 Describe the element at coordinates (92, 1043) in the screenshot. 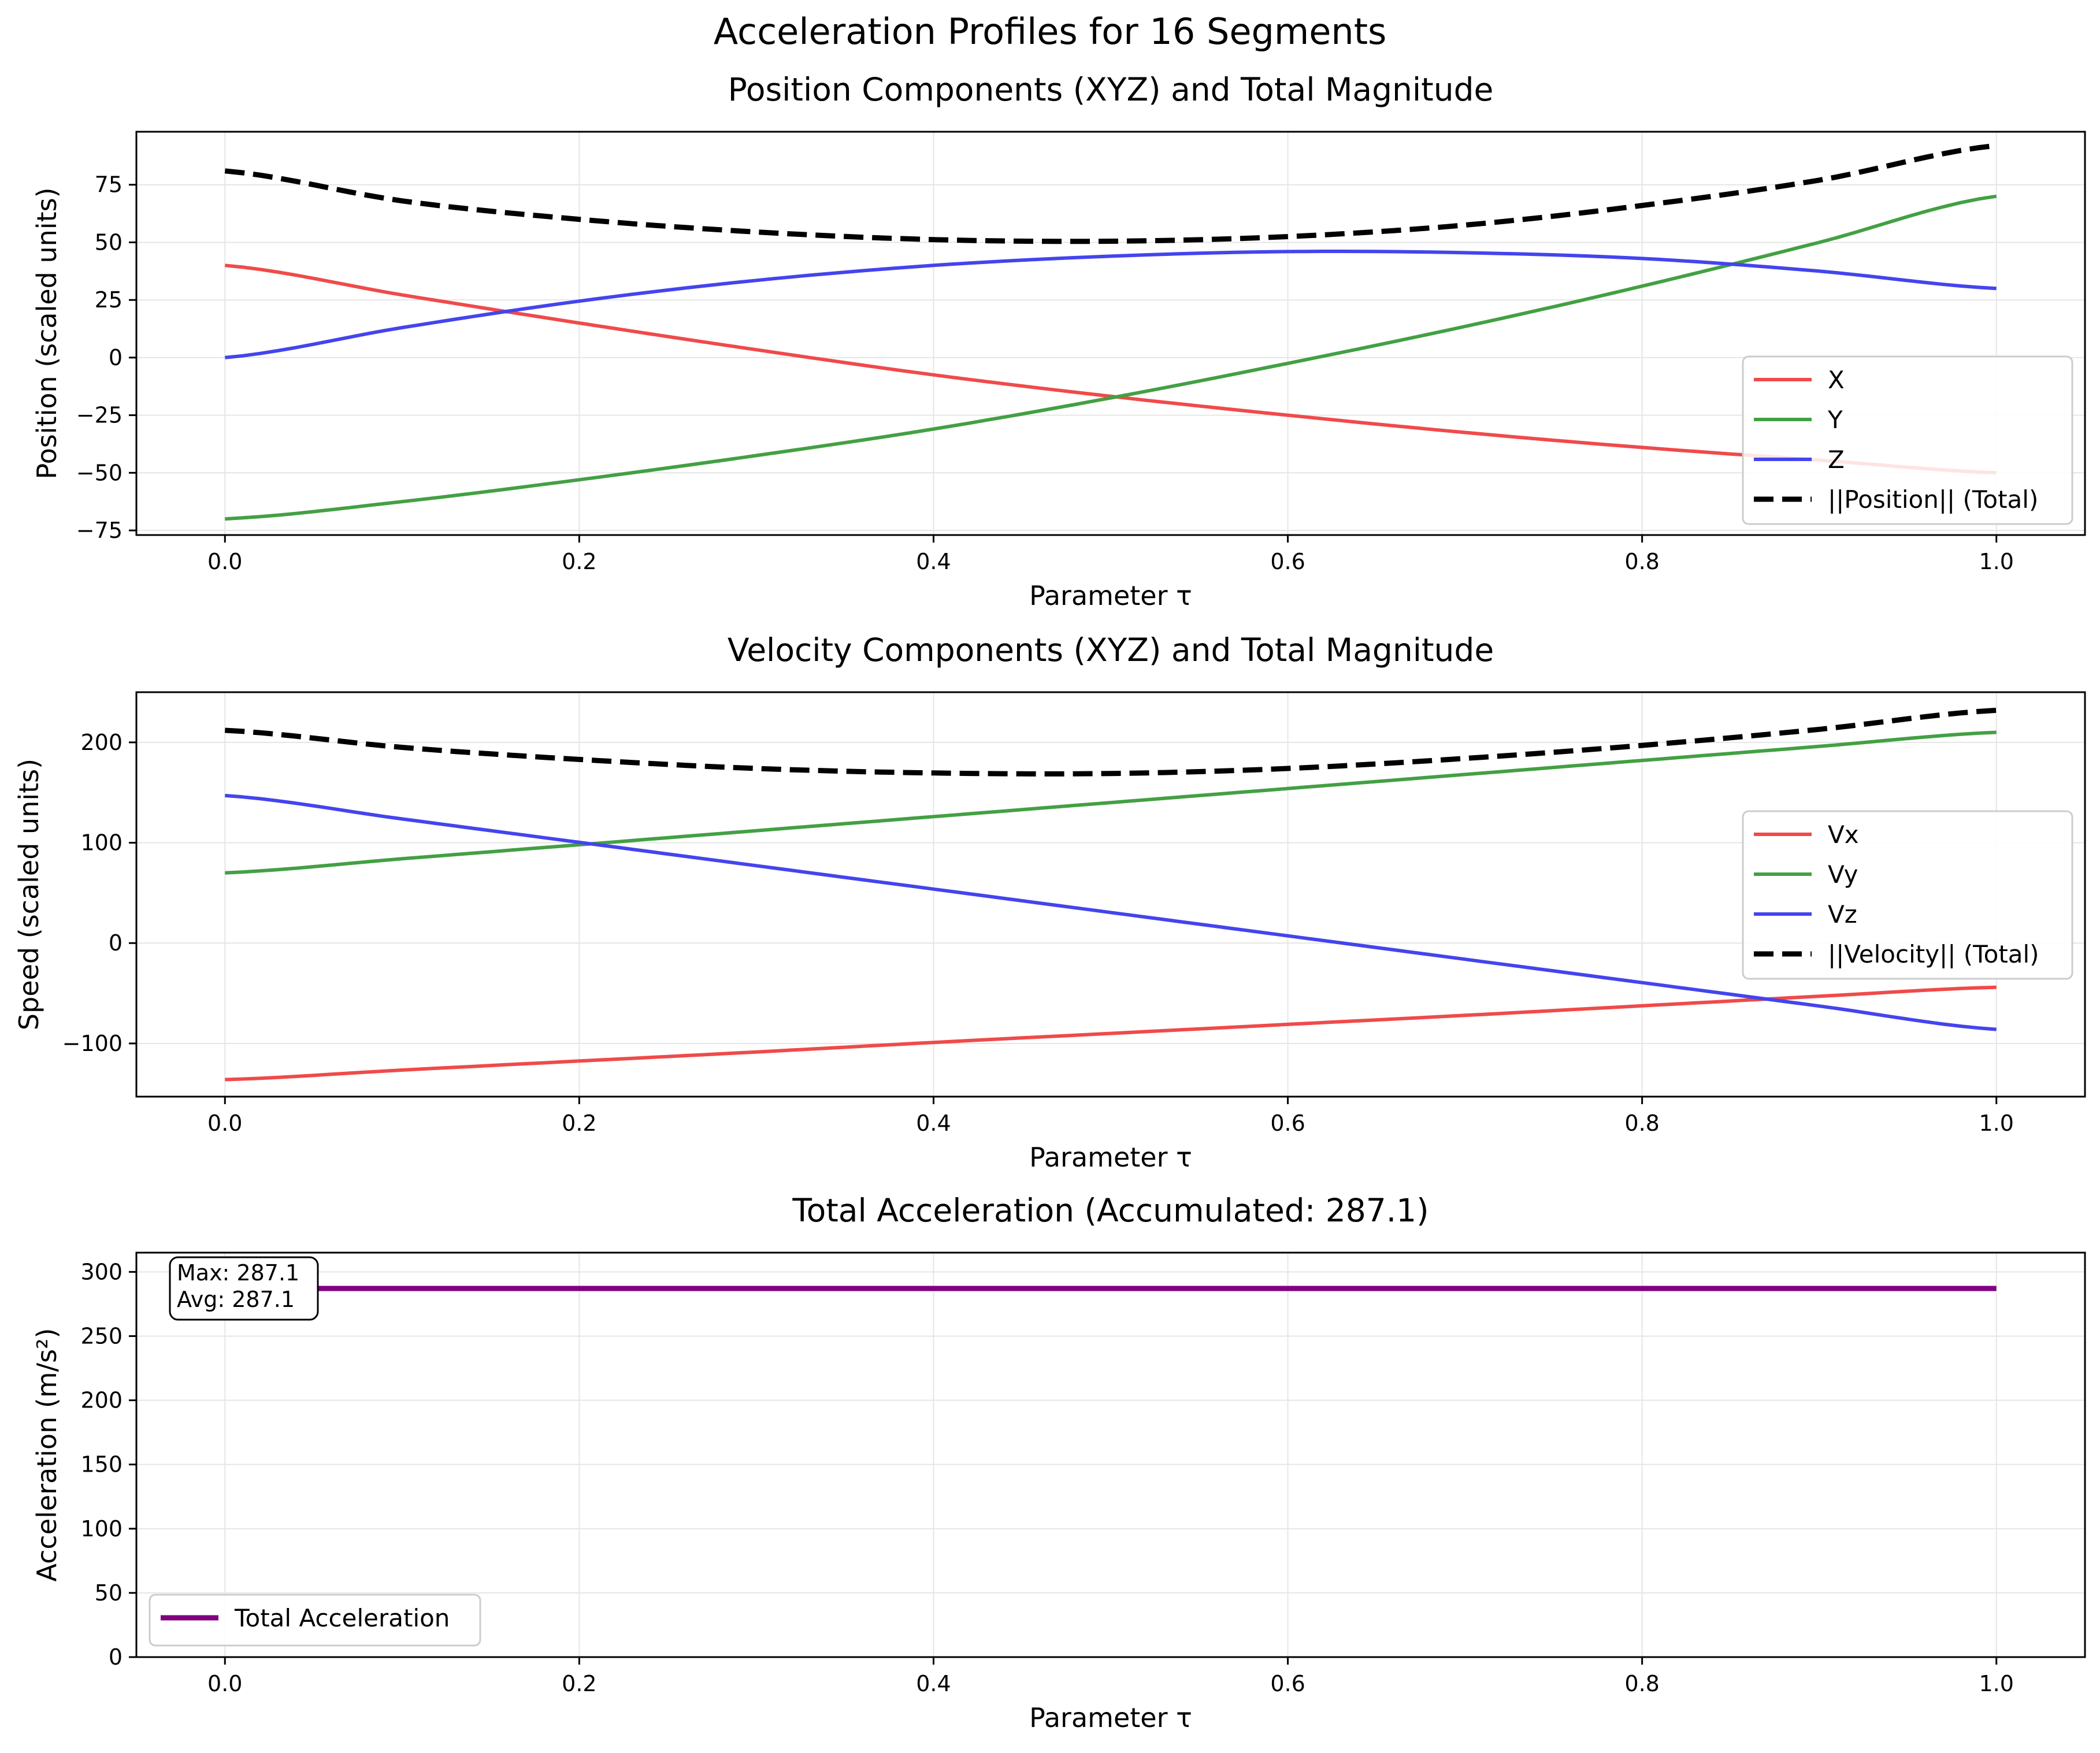

I see `y-tick-label: −100` at that location.